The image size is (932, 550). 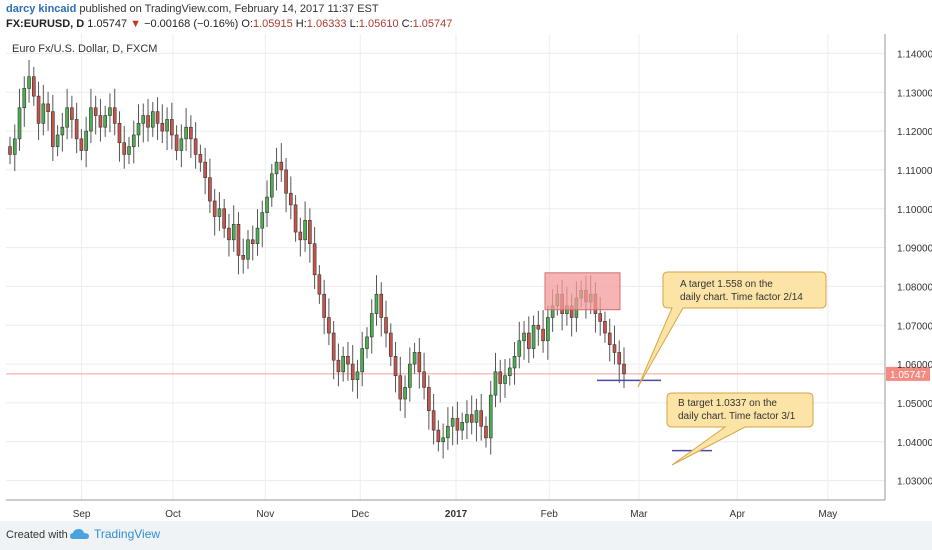 What do you see at coordinates (41, 9) in the screenshot?
I see `author-link: darcy kincaid` at bounding box center [41, 9].